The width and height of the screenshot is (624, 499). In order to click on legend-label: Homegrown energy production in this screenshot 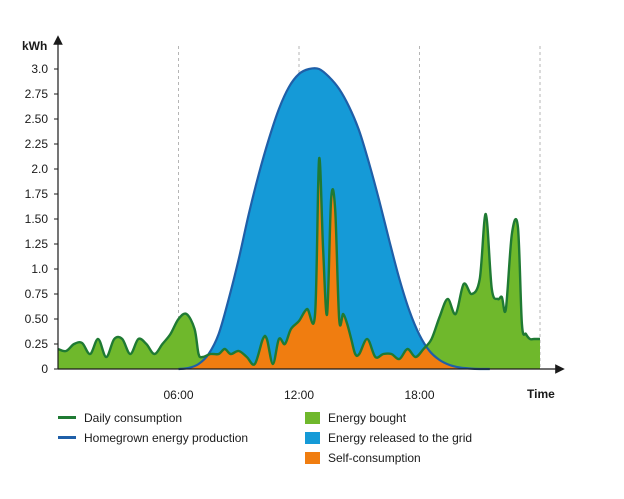, I will do `click(166, 438)`.